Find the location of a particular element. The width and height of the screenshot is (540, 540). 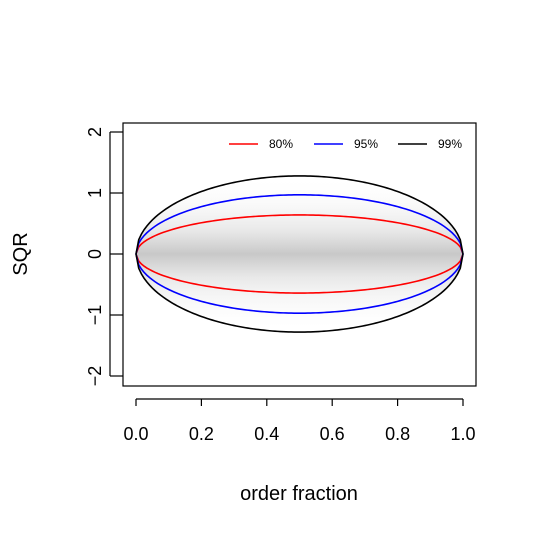

series-3-lower-line is located at coordinates (299, 293).